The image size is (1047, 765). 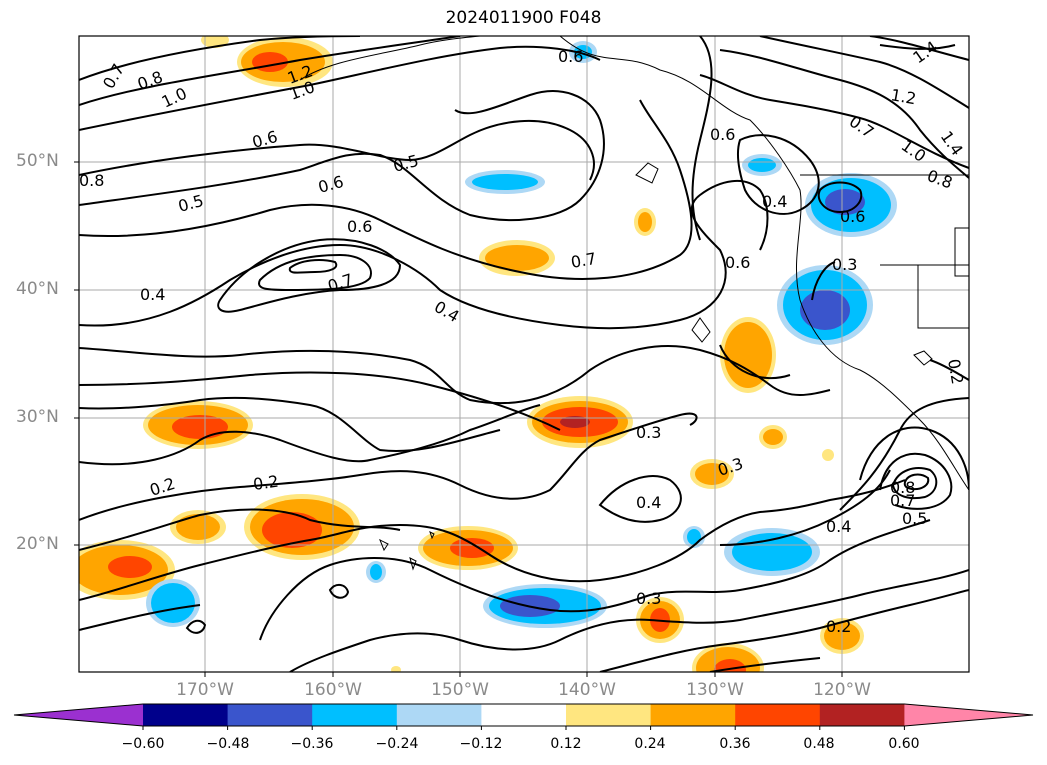 I want to click on lon-label-120w: 120°W, so click(x=842, y=690).